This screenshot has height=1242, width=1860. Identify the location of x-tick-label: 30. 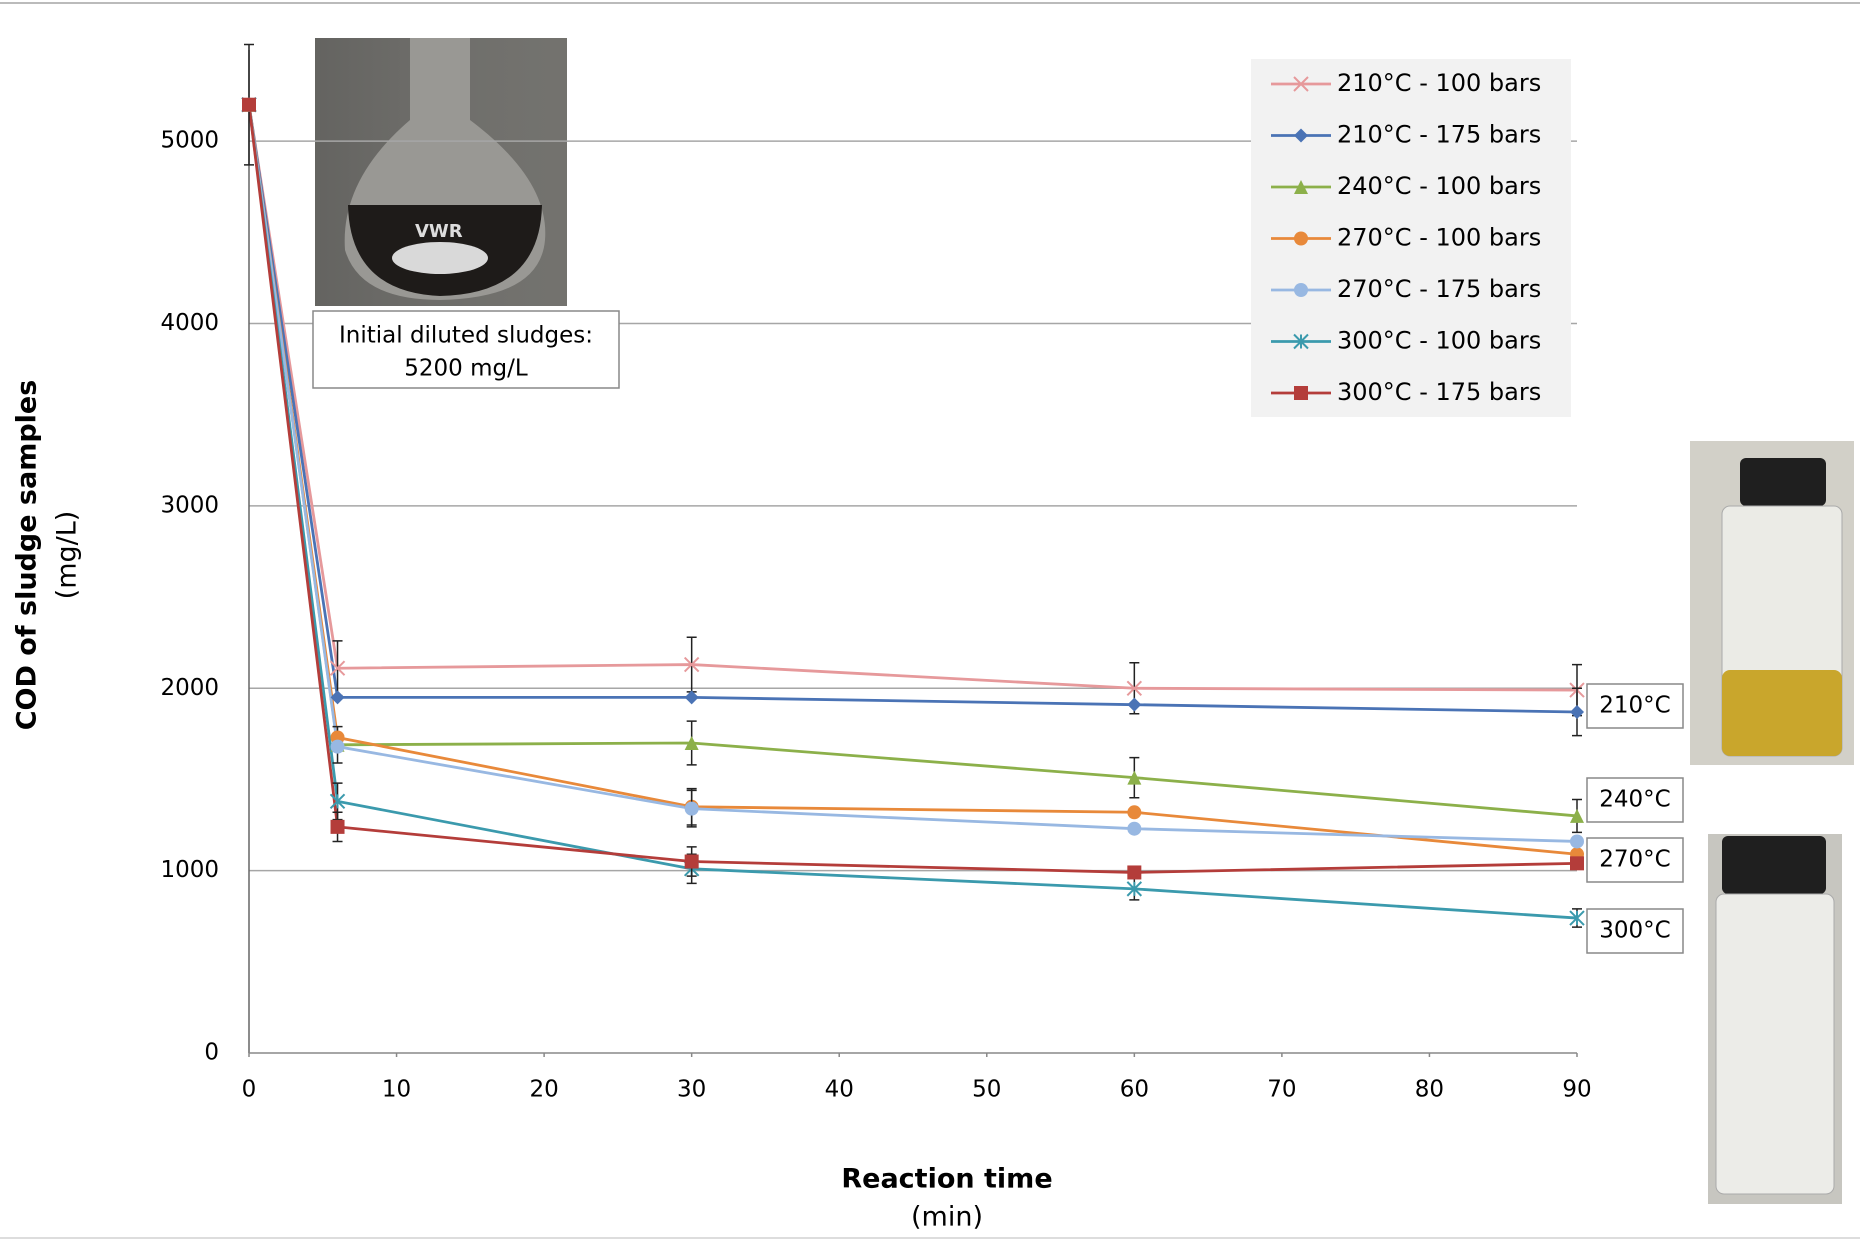
(691, 1090).